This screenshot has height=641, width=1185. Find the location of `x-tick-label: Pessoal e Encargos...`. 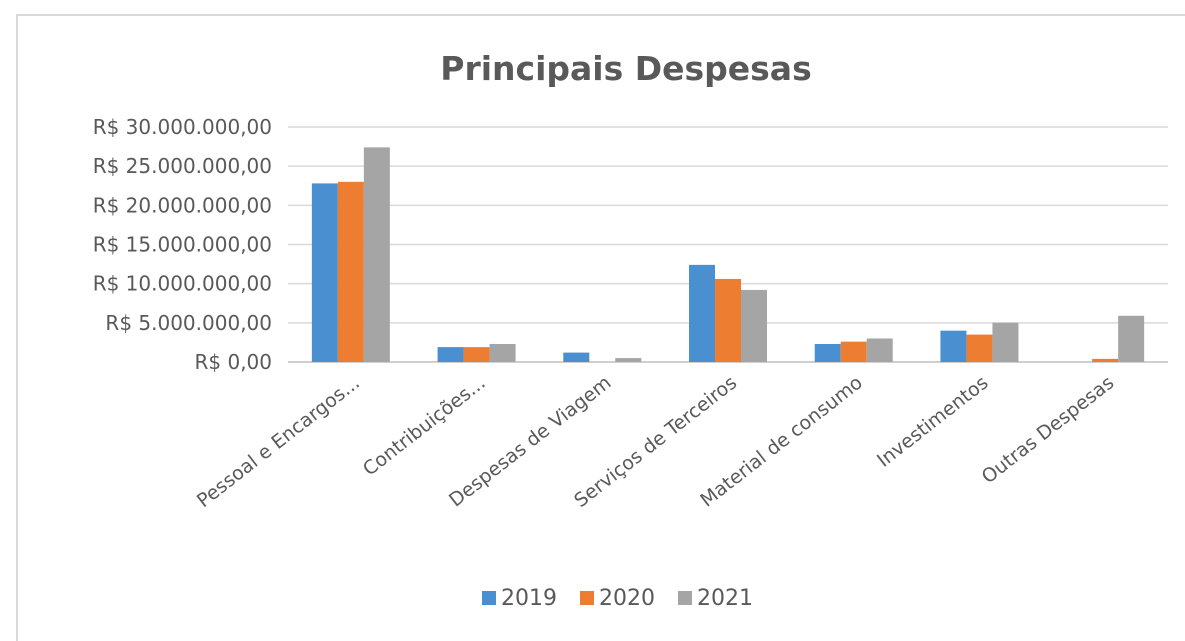

x-tick-label: Pessoal e Encargos... is located at coordinates (278, 442).